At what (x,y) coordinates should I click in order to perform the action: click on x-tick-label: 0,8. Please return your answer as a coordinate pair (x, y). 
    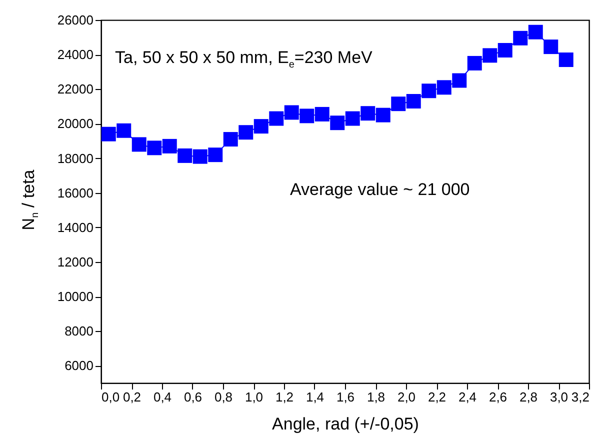
    Looking at the image, I should click on (223, 397).